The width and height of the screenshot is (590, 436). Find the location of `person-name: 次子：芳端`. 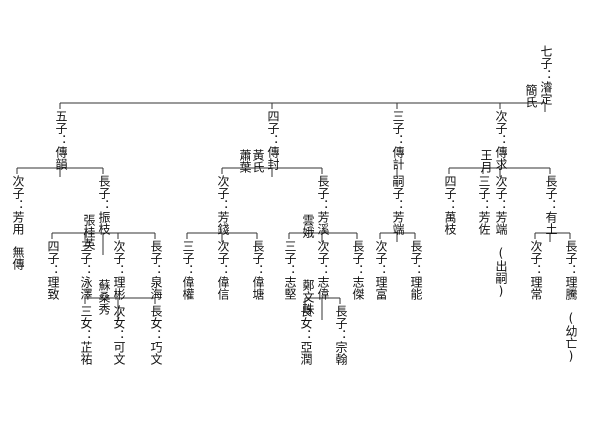

person-name: 次子：芳端 is located at coordinates (501, 205).